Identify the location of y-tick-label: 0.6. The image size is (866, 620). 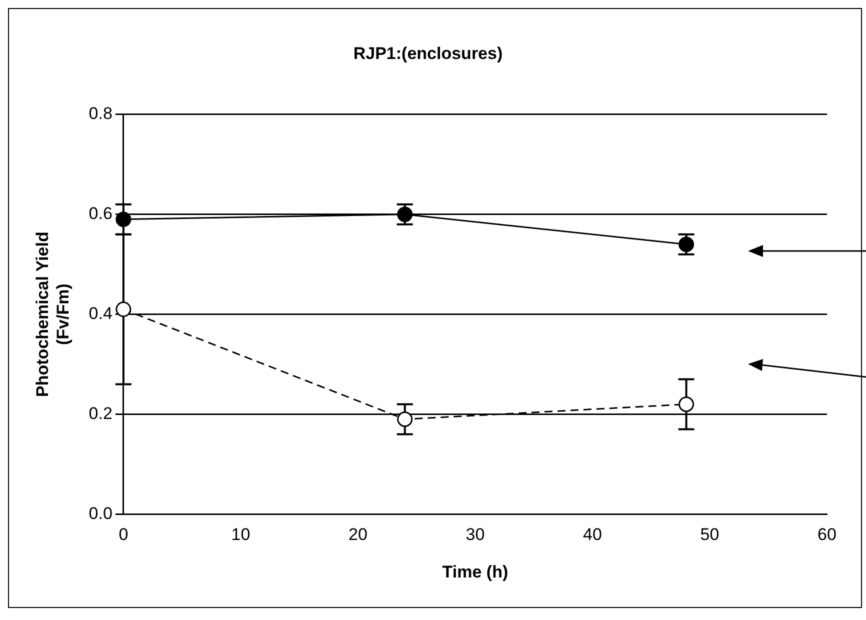
(100, 214).